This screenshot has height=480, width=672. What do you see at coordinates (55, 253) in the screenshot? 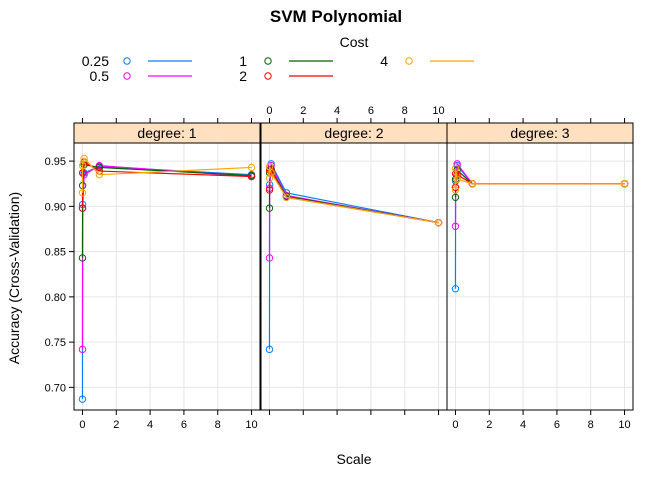
I see `y-tick-label: 0.85` at bounding box center [55, 253].